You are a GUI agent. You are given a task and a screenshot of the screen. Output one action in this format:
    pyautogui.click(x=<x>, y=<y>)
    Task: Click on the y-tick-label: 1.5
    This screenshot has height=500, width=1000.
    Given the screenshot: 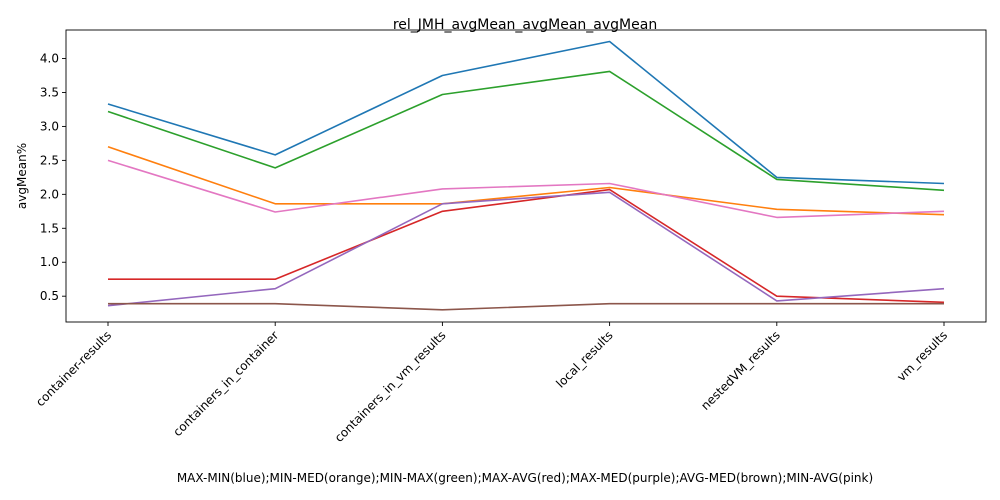 What is the action you would take?
    pyautogui.click(x=49, y=228)
    